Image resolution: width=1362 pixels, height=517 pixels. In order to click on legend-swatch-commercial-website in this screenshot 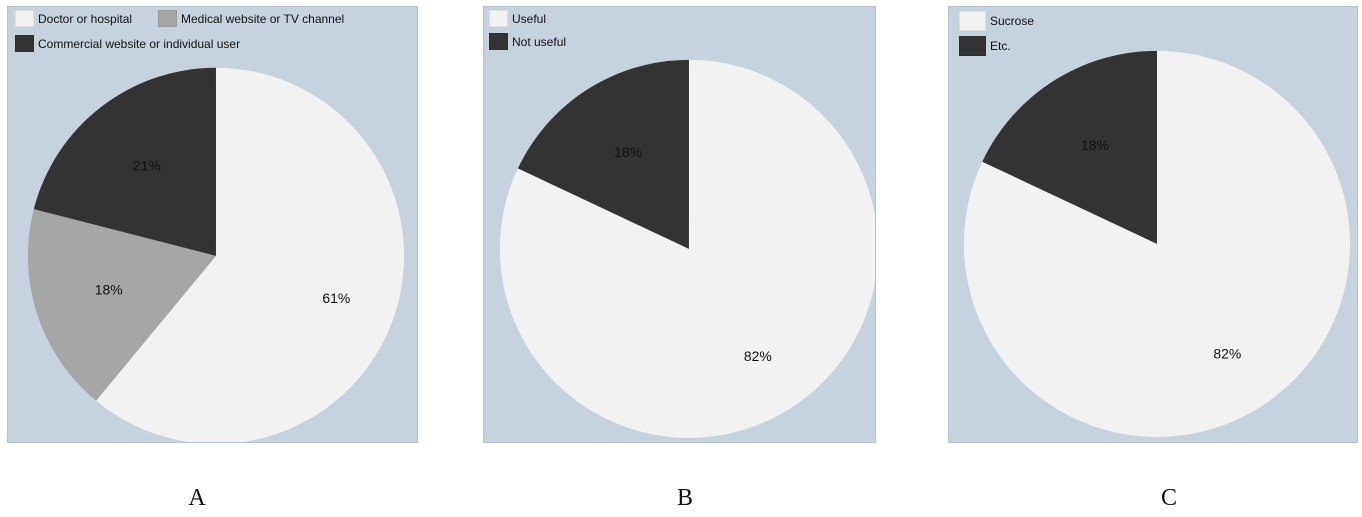, I will do `click(24, 43)`.